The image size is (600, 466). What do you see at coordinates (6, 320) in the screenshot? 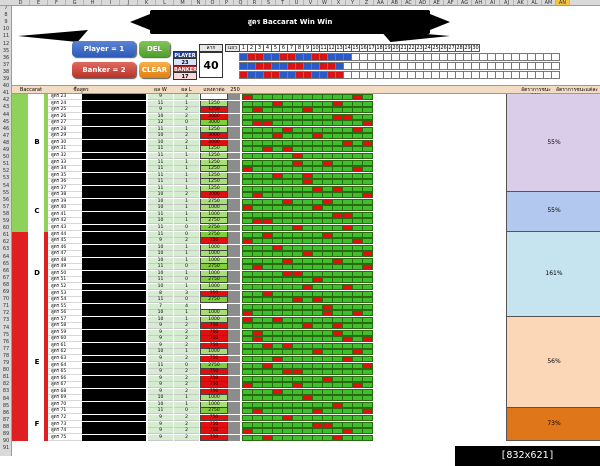
I see `row-number: 73` at bounding box center [6, 320].